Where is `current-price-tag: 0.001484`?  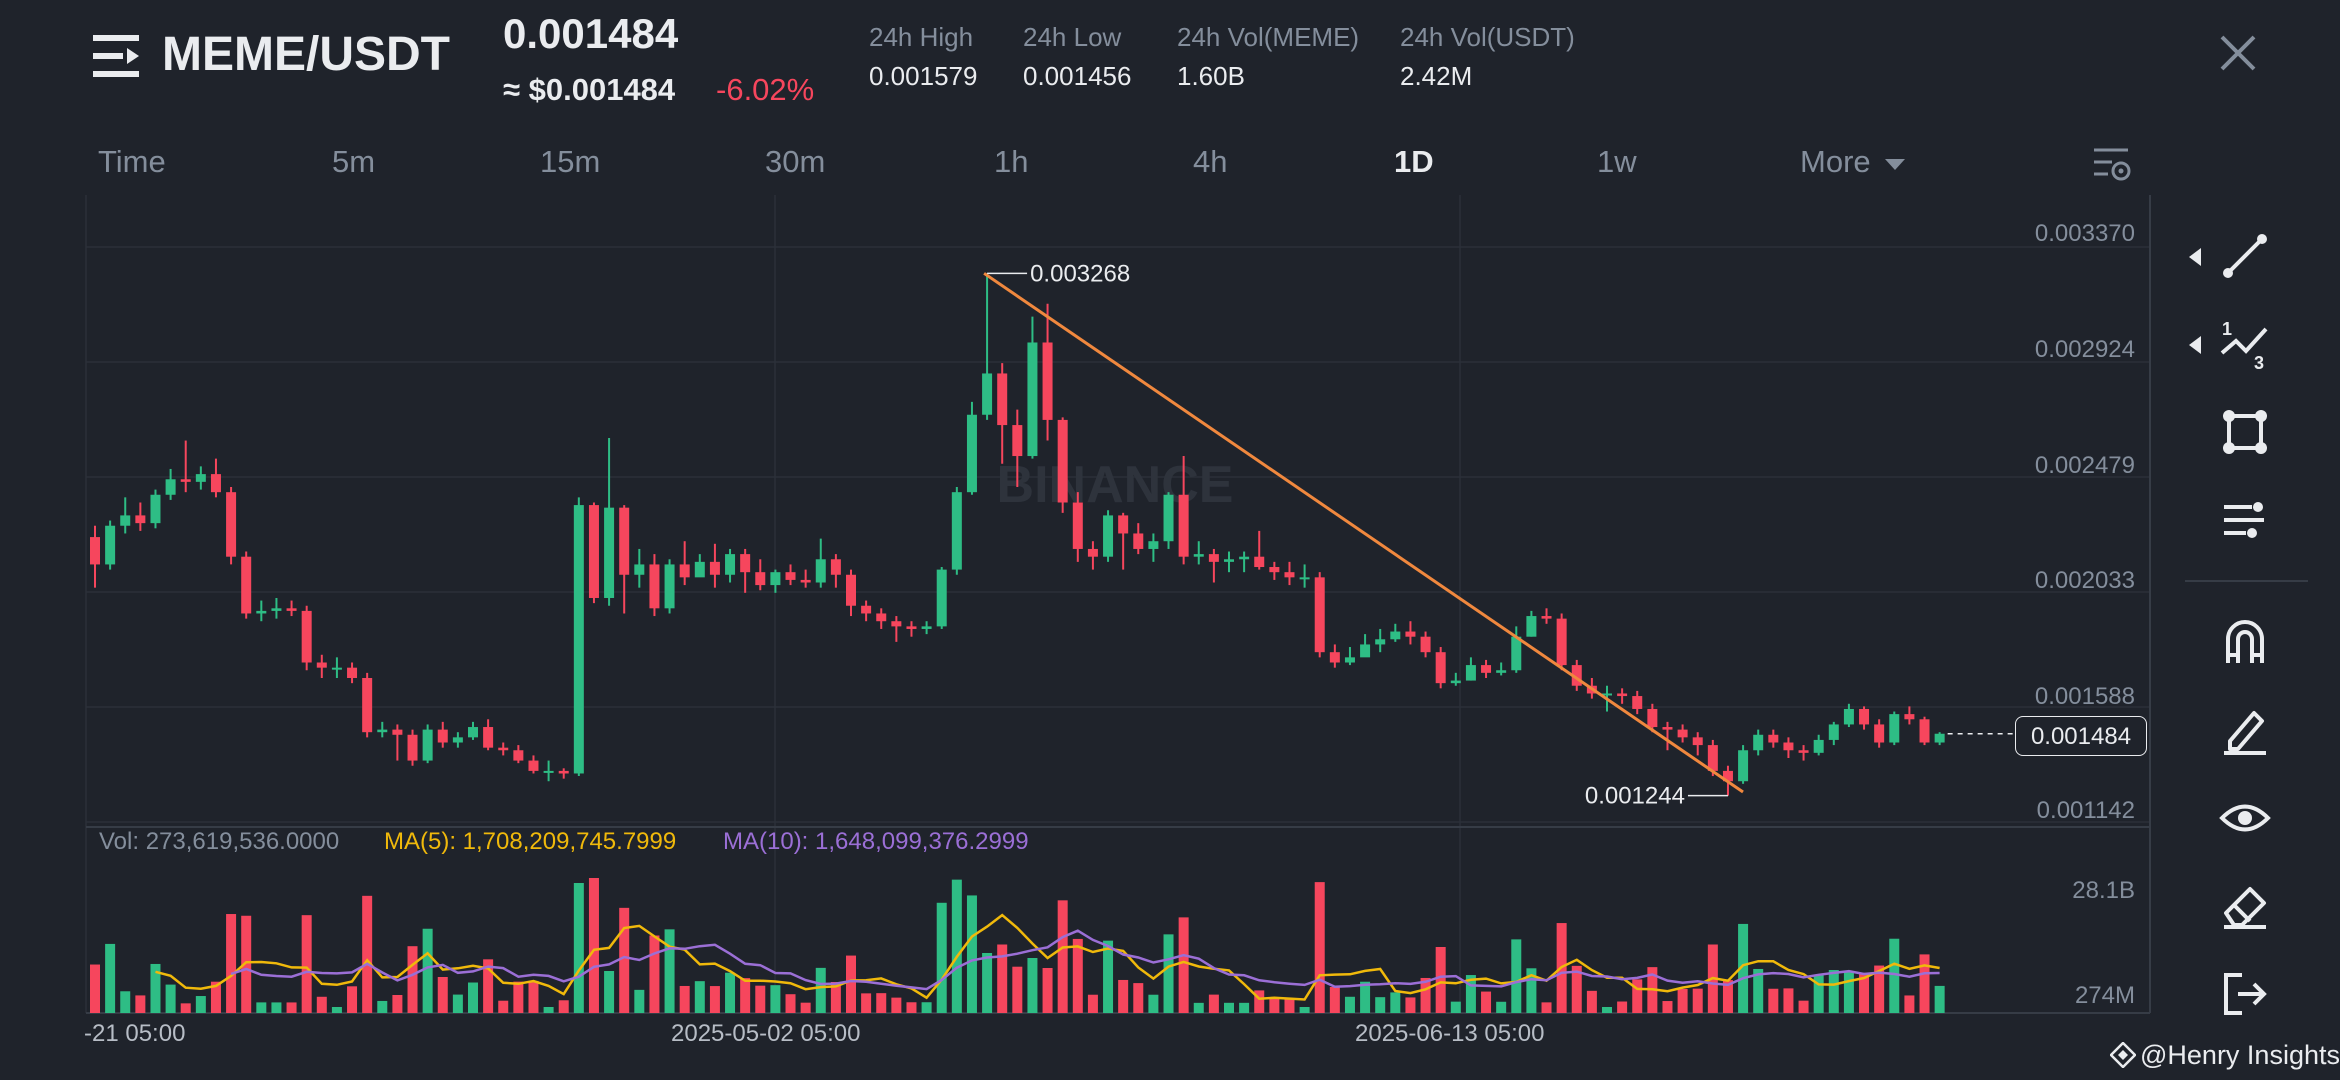
current-price-tag: 0.001484 is located at coordinates (2081, 736).